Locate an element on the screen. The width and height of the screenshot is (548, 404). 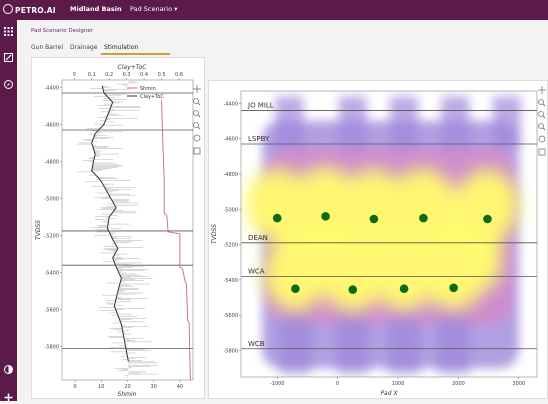
breadcrumb: Pad Scenario Designer is located at coordinates (62, 31).